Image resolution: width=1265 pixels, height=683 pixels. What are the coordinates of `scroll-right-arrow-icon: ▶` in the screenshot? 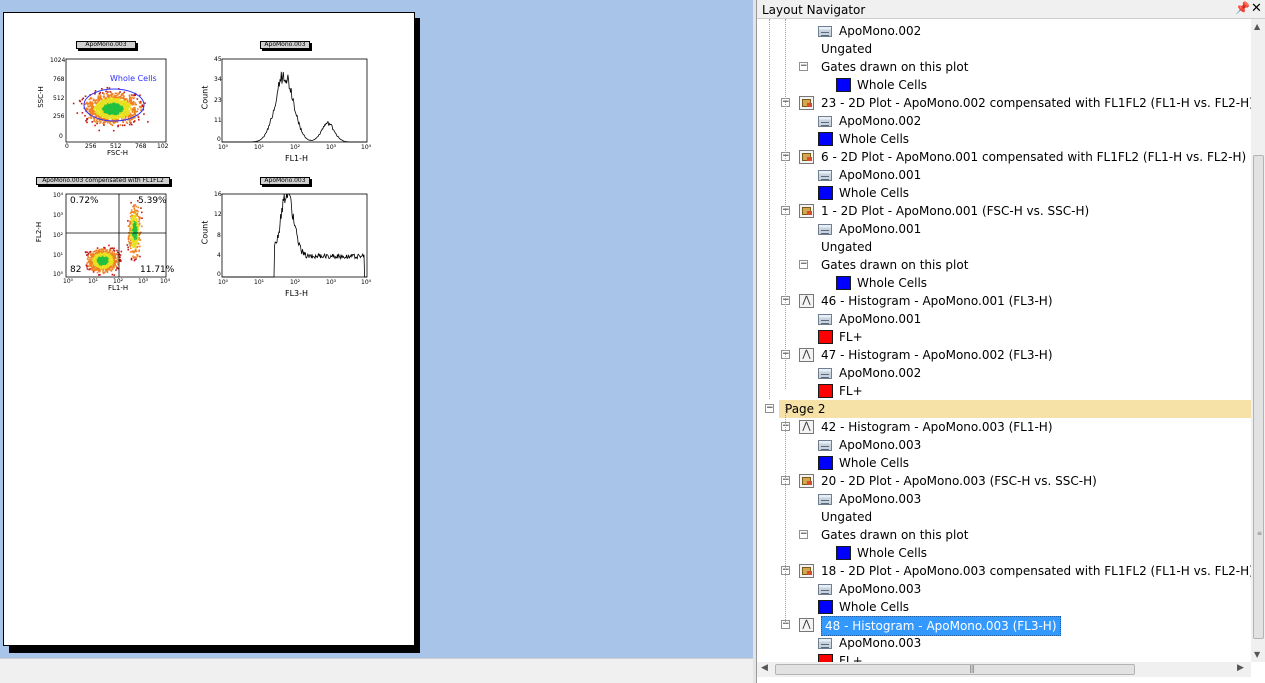 It's located at (1240, 668).